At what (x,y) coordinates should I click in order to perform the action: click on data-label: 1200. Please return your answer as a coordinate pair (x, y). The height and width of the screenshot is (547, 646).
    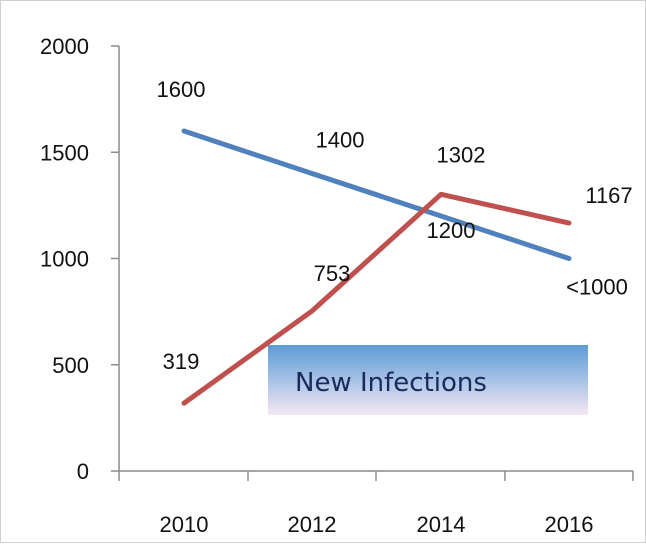
    Looking at the image, I should click on (451, 230).